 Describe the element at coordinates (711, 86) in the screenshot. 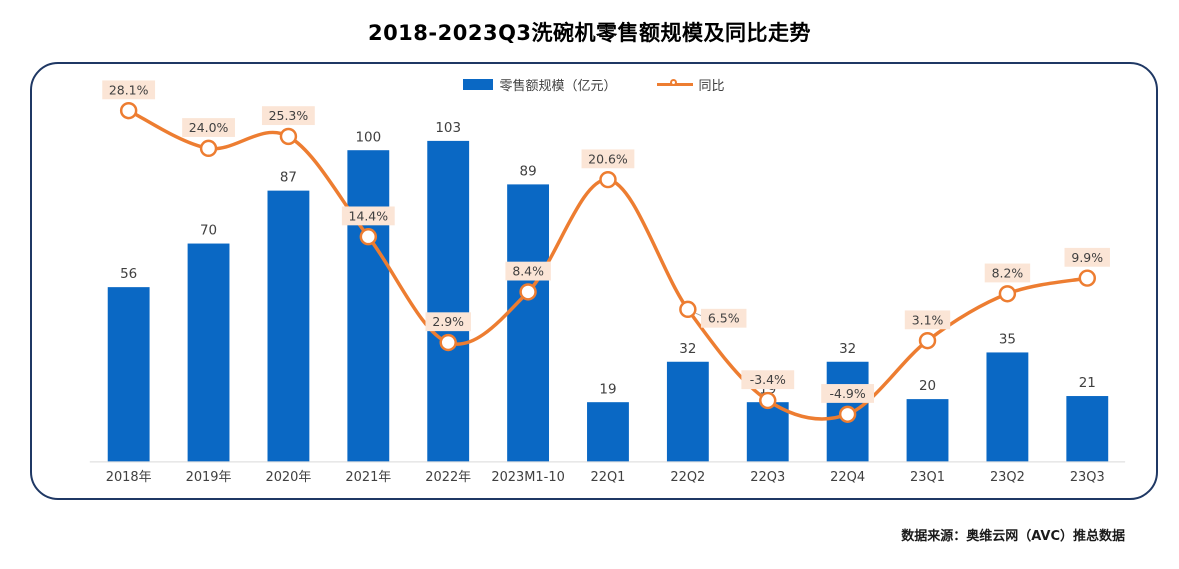

I see `legend-line-label: 同比` at that location.